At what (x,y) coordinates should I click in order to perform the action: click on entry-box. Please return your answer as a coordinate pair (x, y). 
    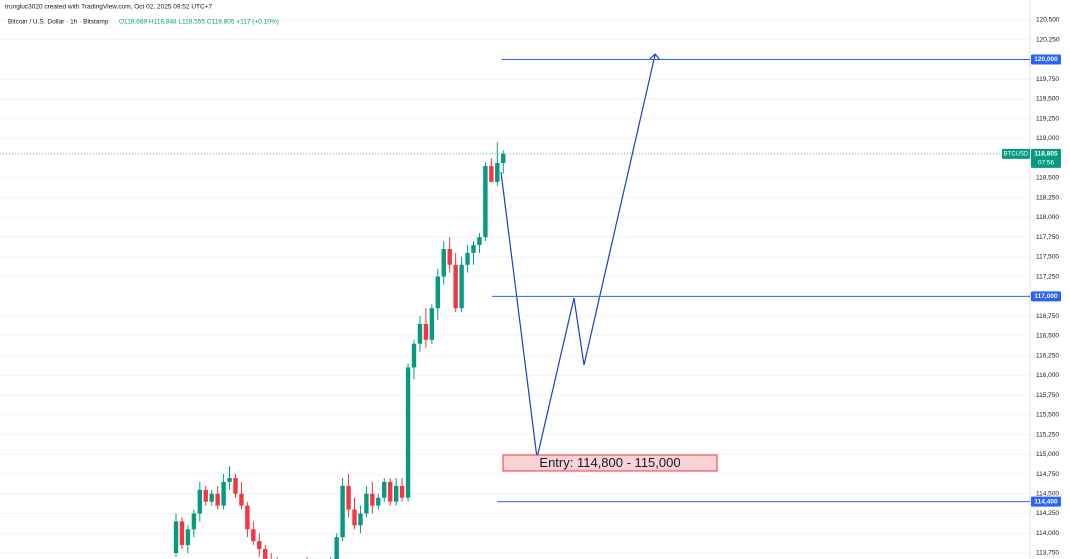
    Looking at the image, I should click on (610, 463).